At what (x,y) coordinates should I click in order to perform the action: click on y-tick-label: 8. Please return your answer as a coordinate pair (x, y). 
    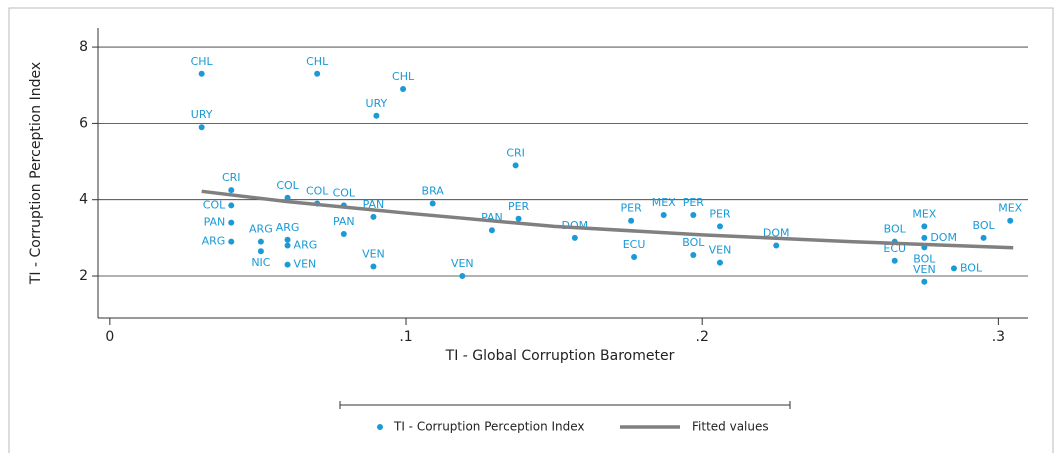
    Looking at the image, I should click on (83, 47).